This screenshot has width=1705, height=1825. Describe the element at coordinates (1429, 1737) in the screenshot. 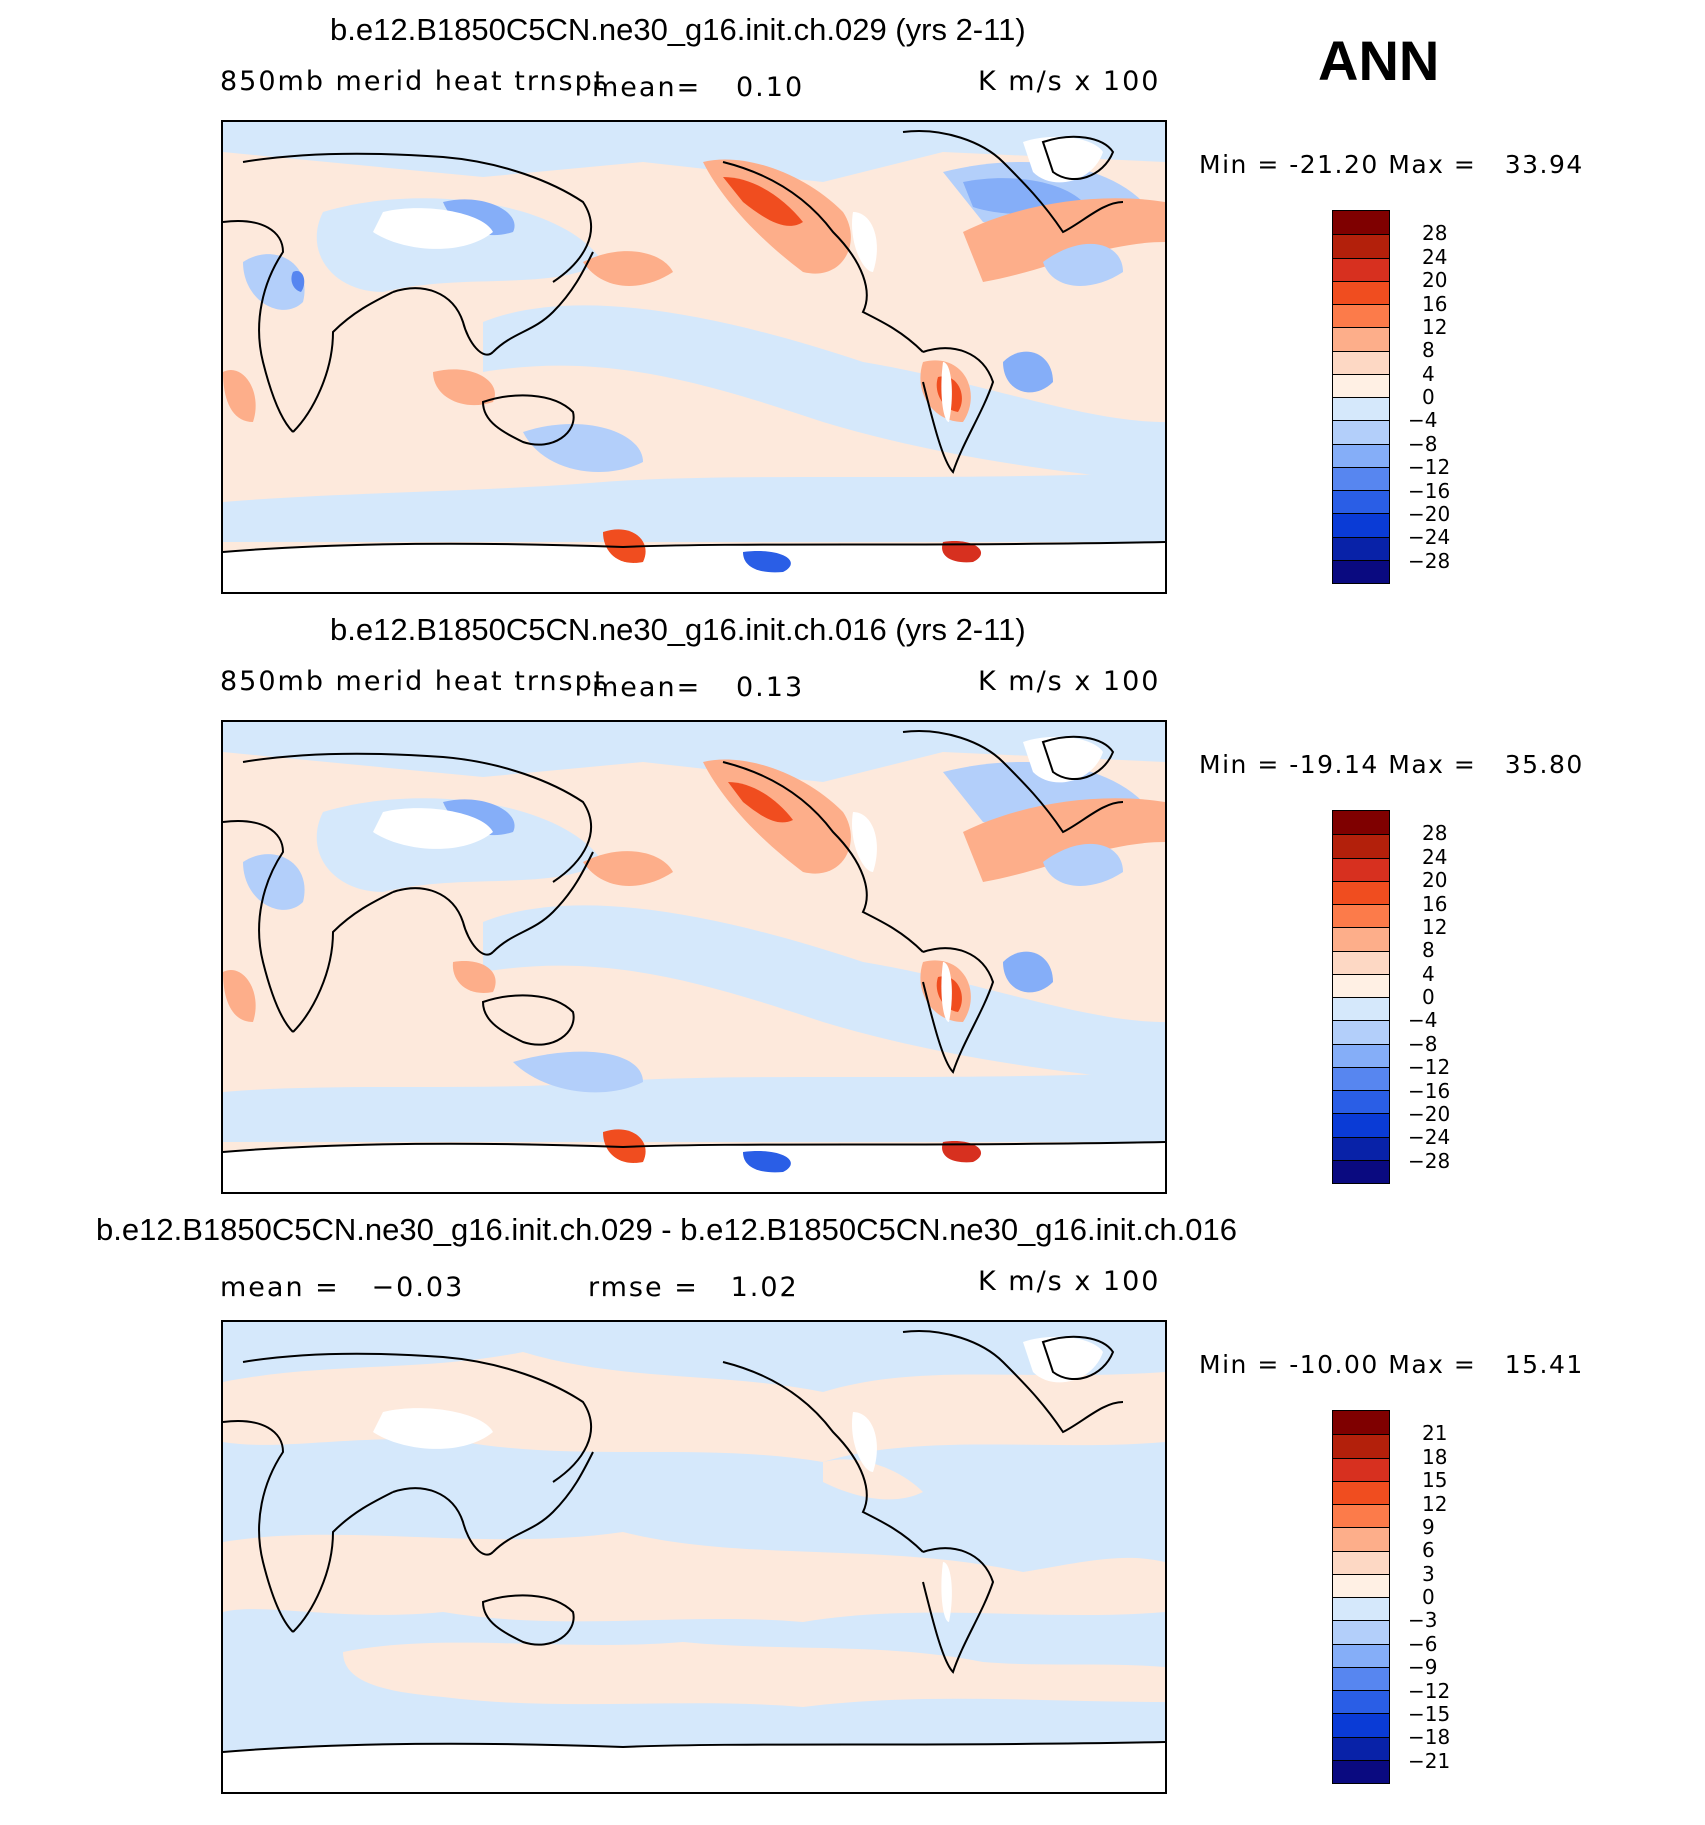

I see `colorbar-tick-label: −18` at that location.